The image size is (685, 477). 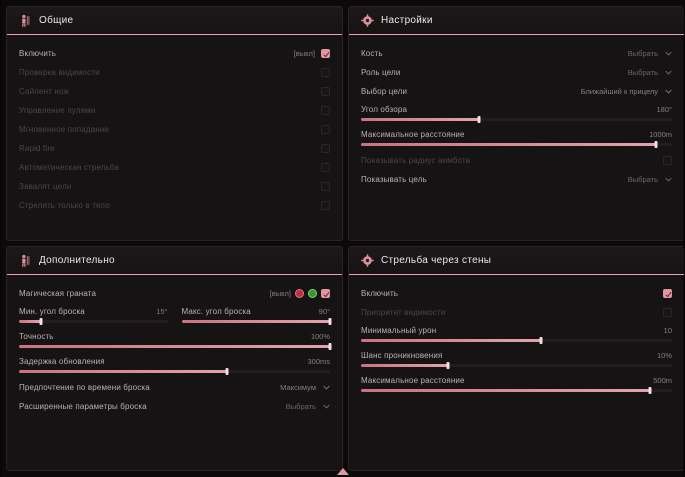 I want to click on row-visibility-priority: Приоритет видимости, so click(x=516, y=312).